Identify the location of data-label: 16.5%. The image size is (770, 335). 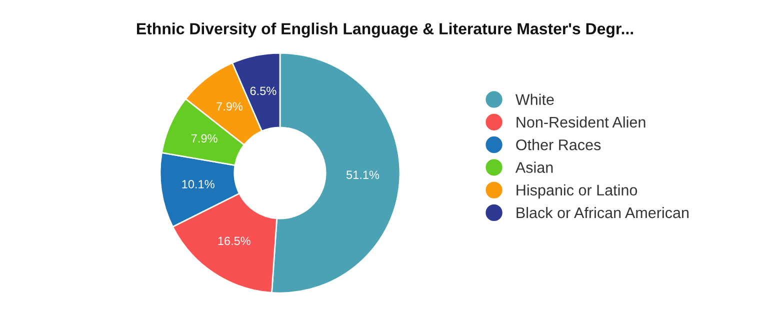
(234, 241).